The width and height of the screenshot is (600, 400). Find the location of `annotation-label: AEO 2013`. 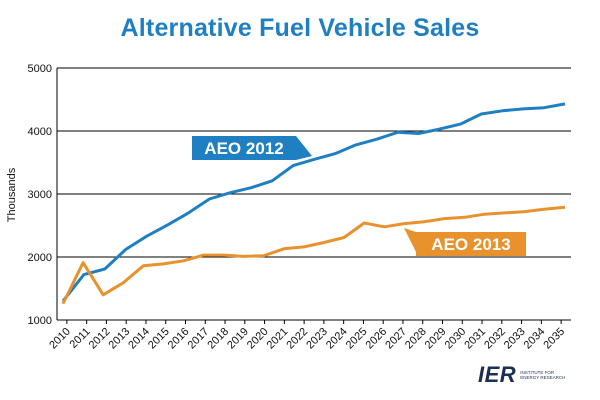

annotation-label: AEO 2013 is located at coordinates (470, 244).